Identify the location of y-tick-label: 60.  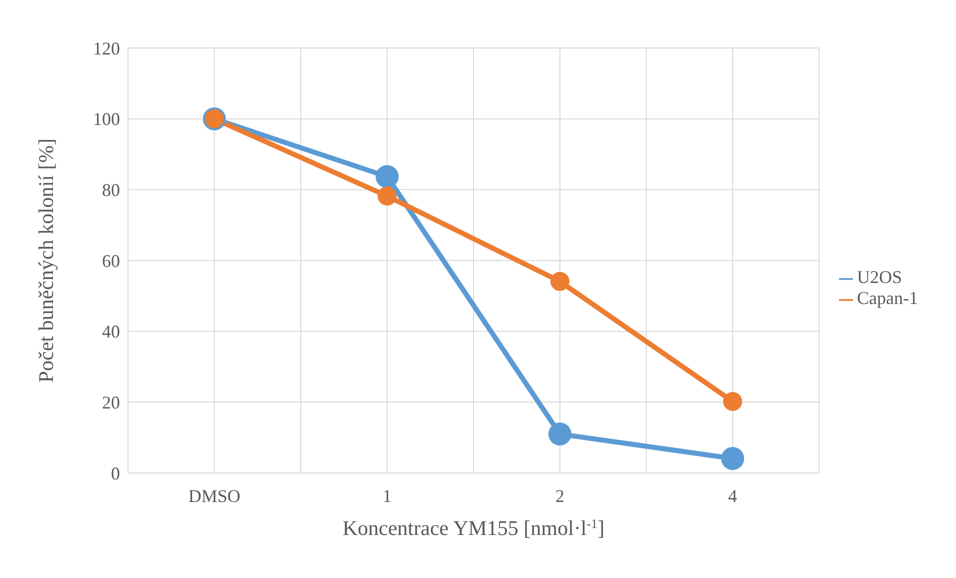
(111, 260).